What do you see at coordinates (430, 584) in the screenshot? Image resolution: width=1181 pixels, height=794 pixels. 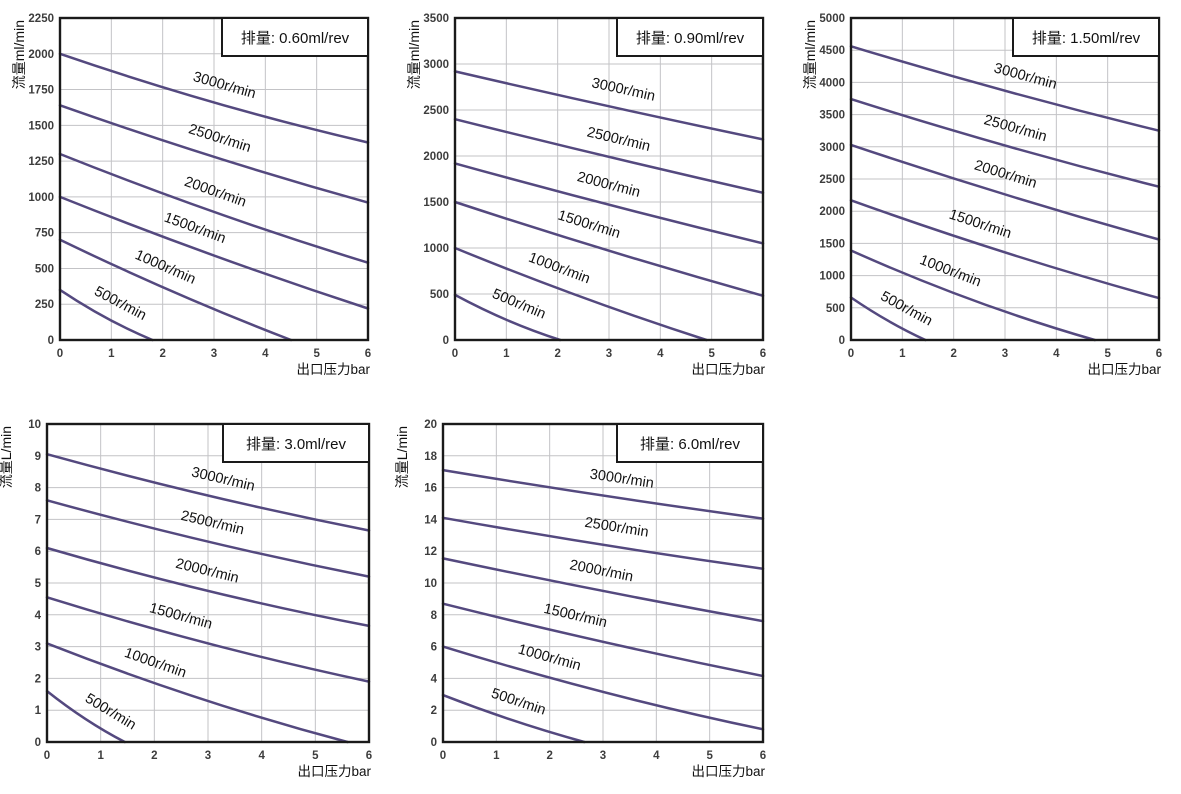 I see `y-tick-label: 10` at bounding box center [430, 584].